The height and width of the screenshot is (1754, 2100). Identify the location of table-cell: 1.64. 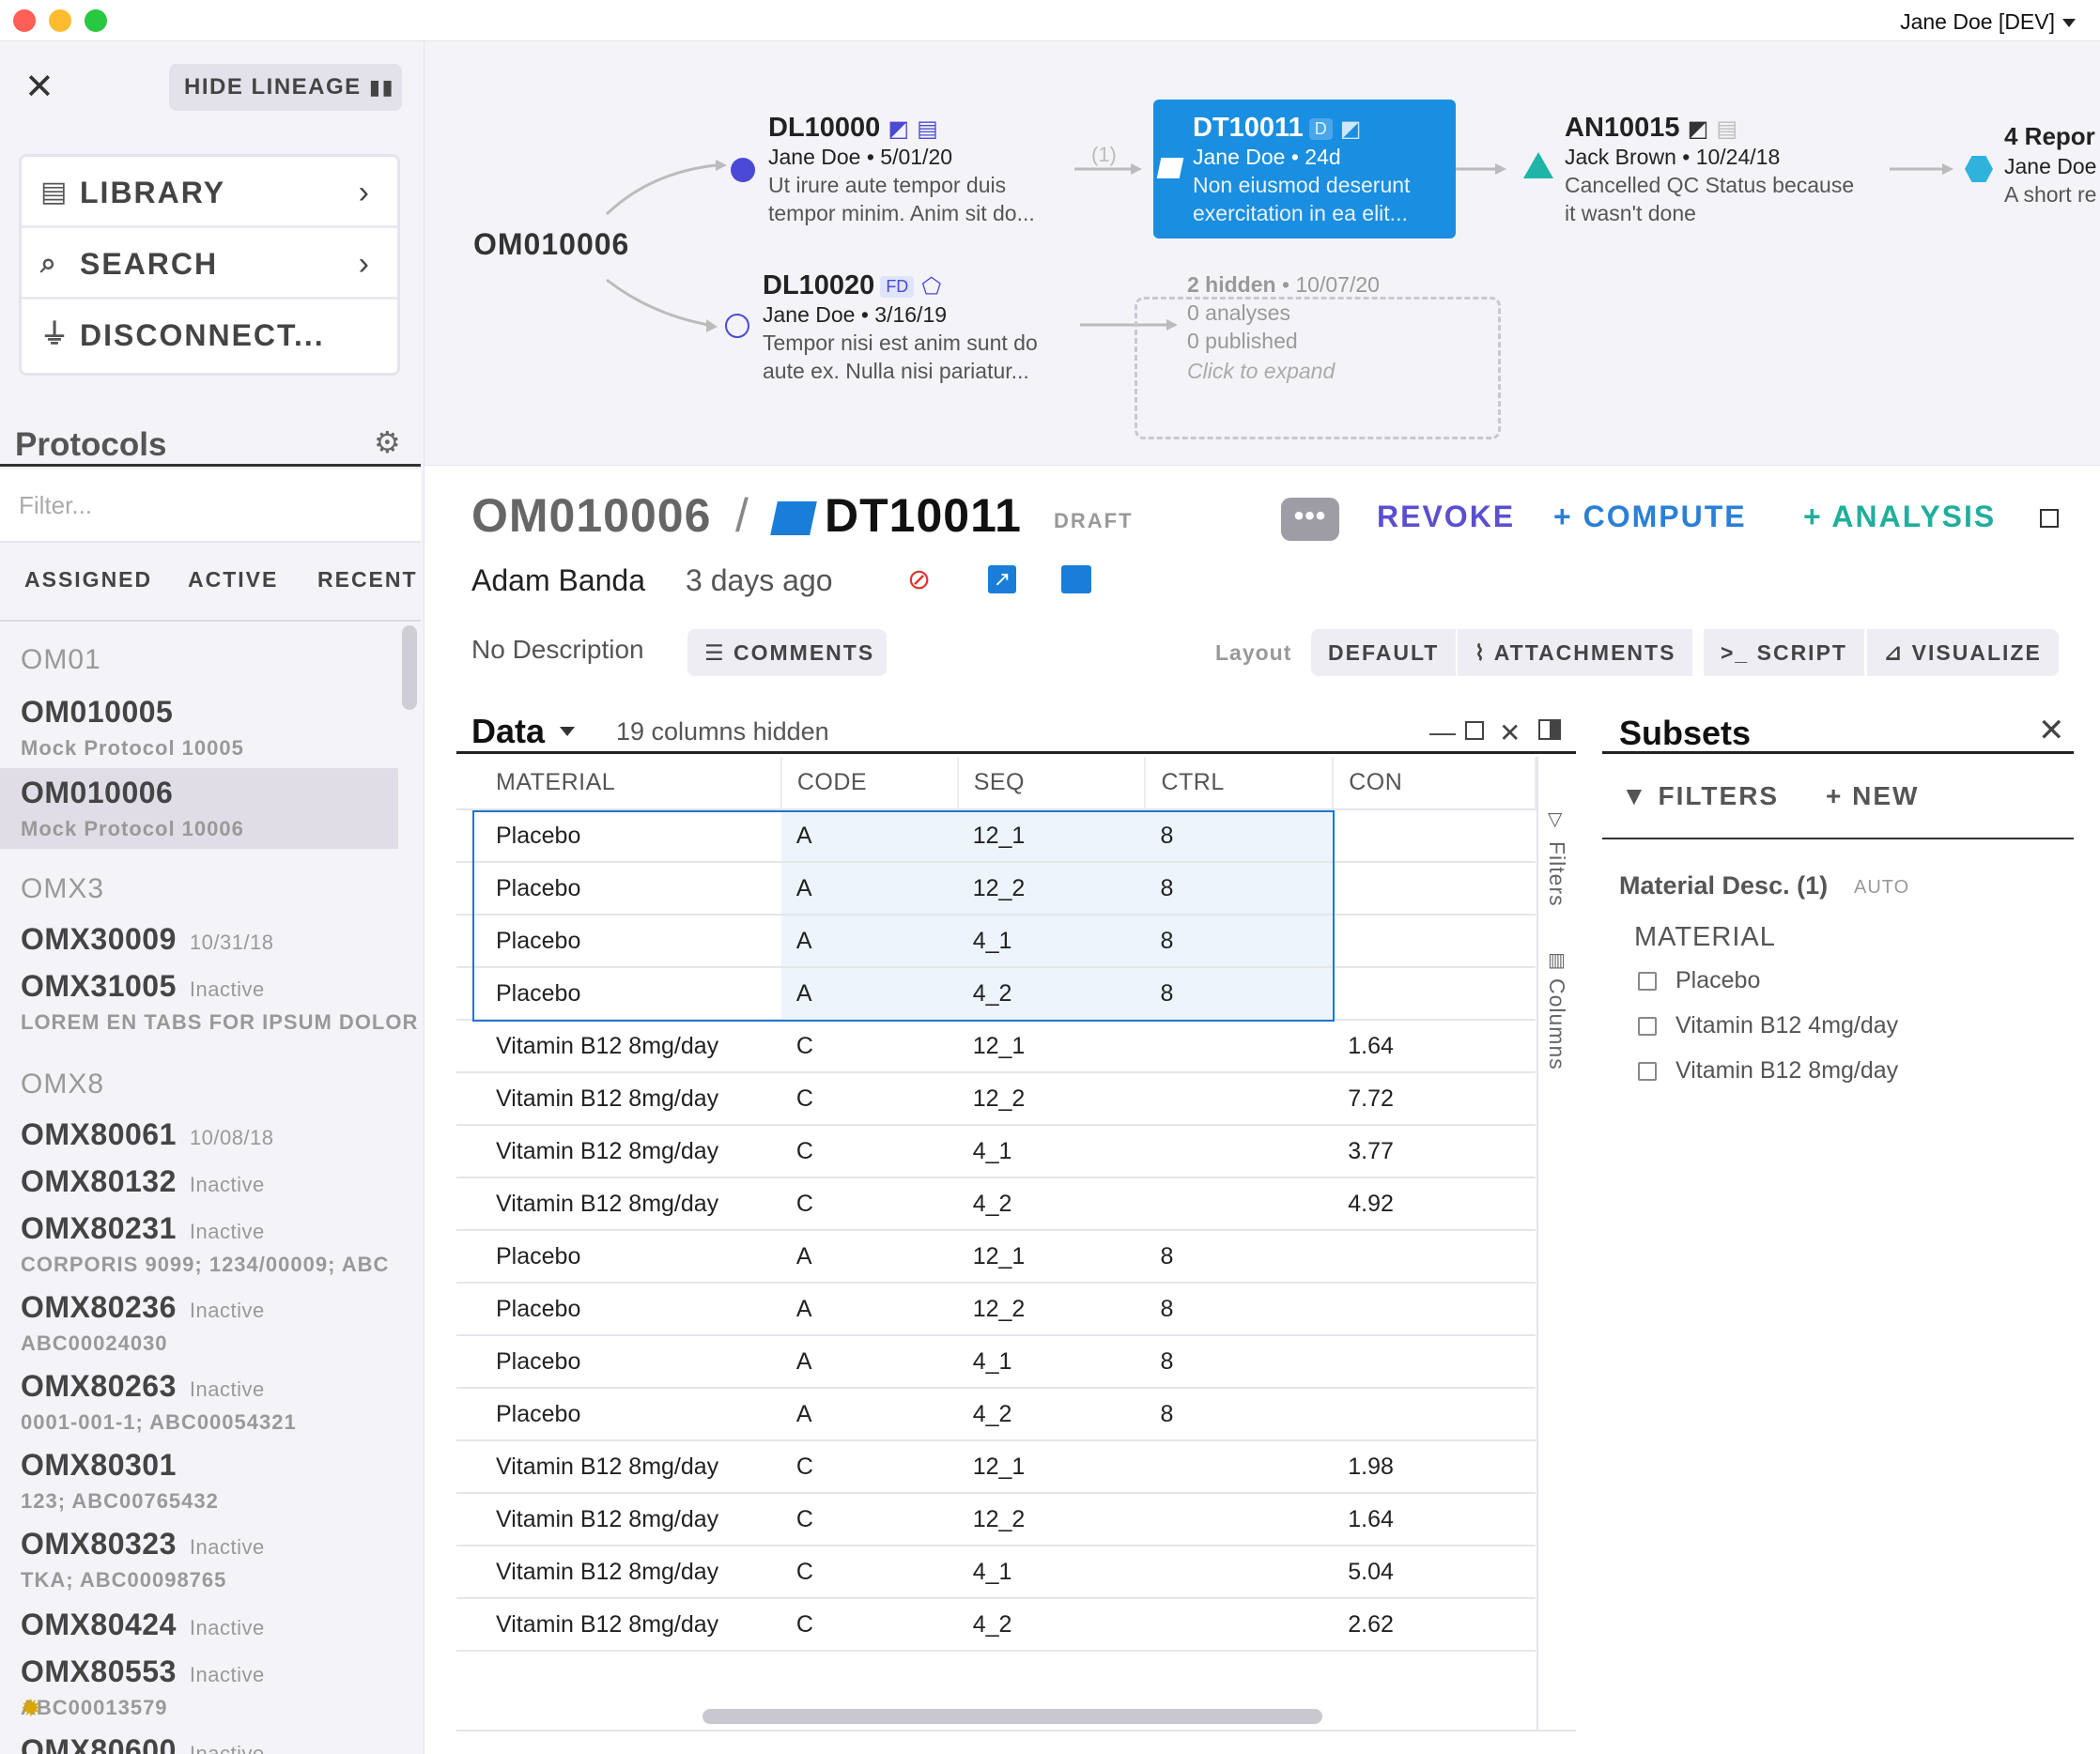
(1435, 1519).